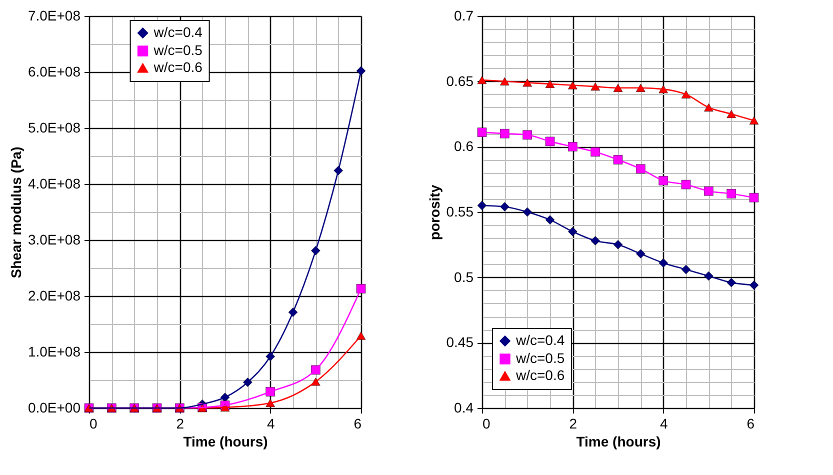 This screenshot has width=833, height=475. Describe the element at coordinates (54, 352) in the screenshot. I see `y-tick-label: 1.0E+08` at that location.